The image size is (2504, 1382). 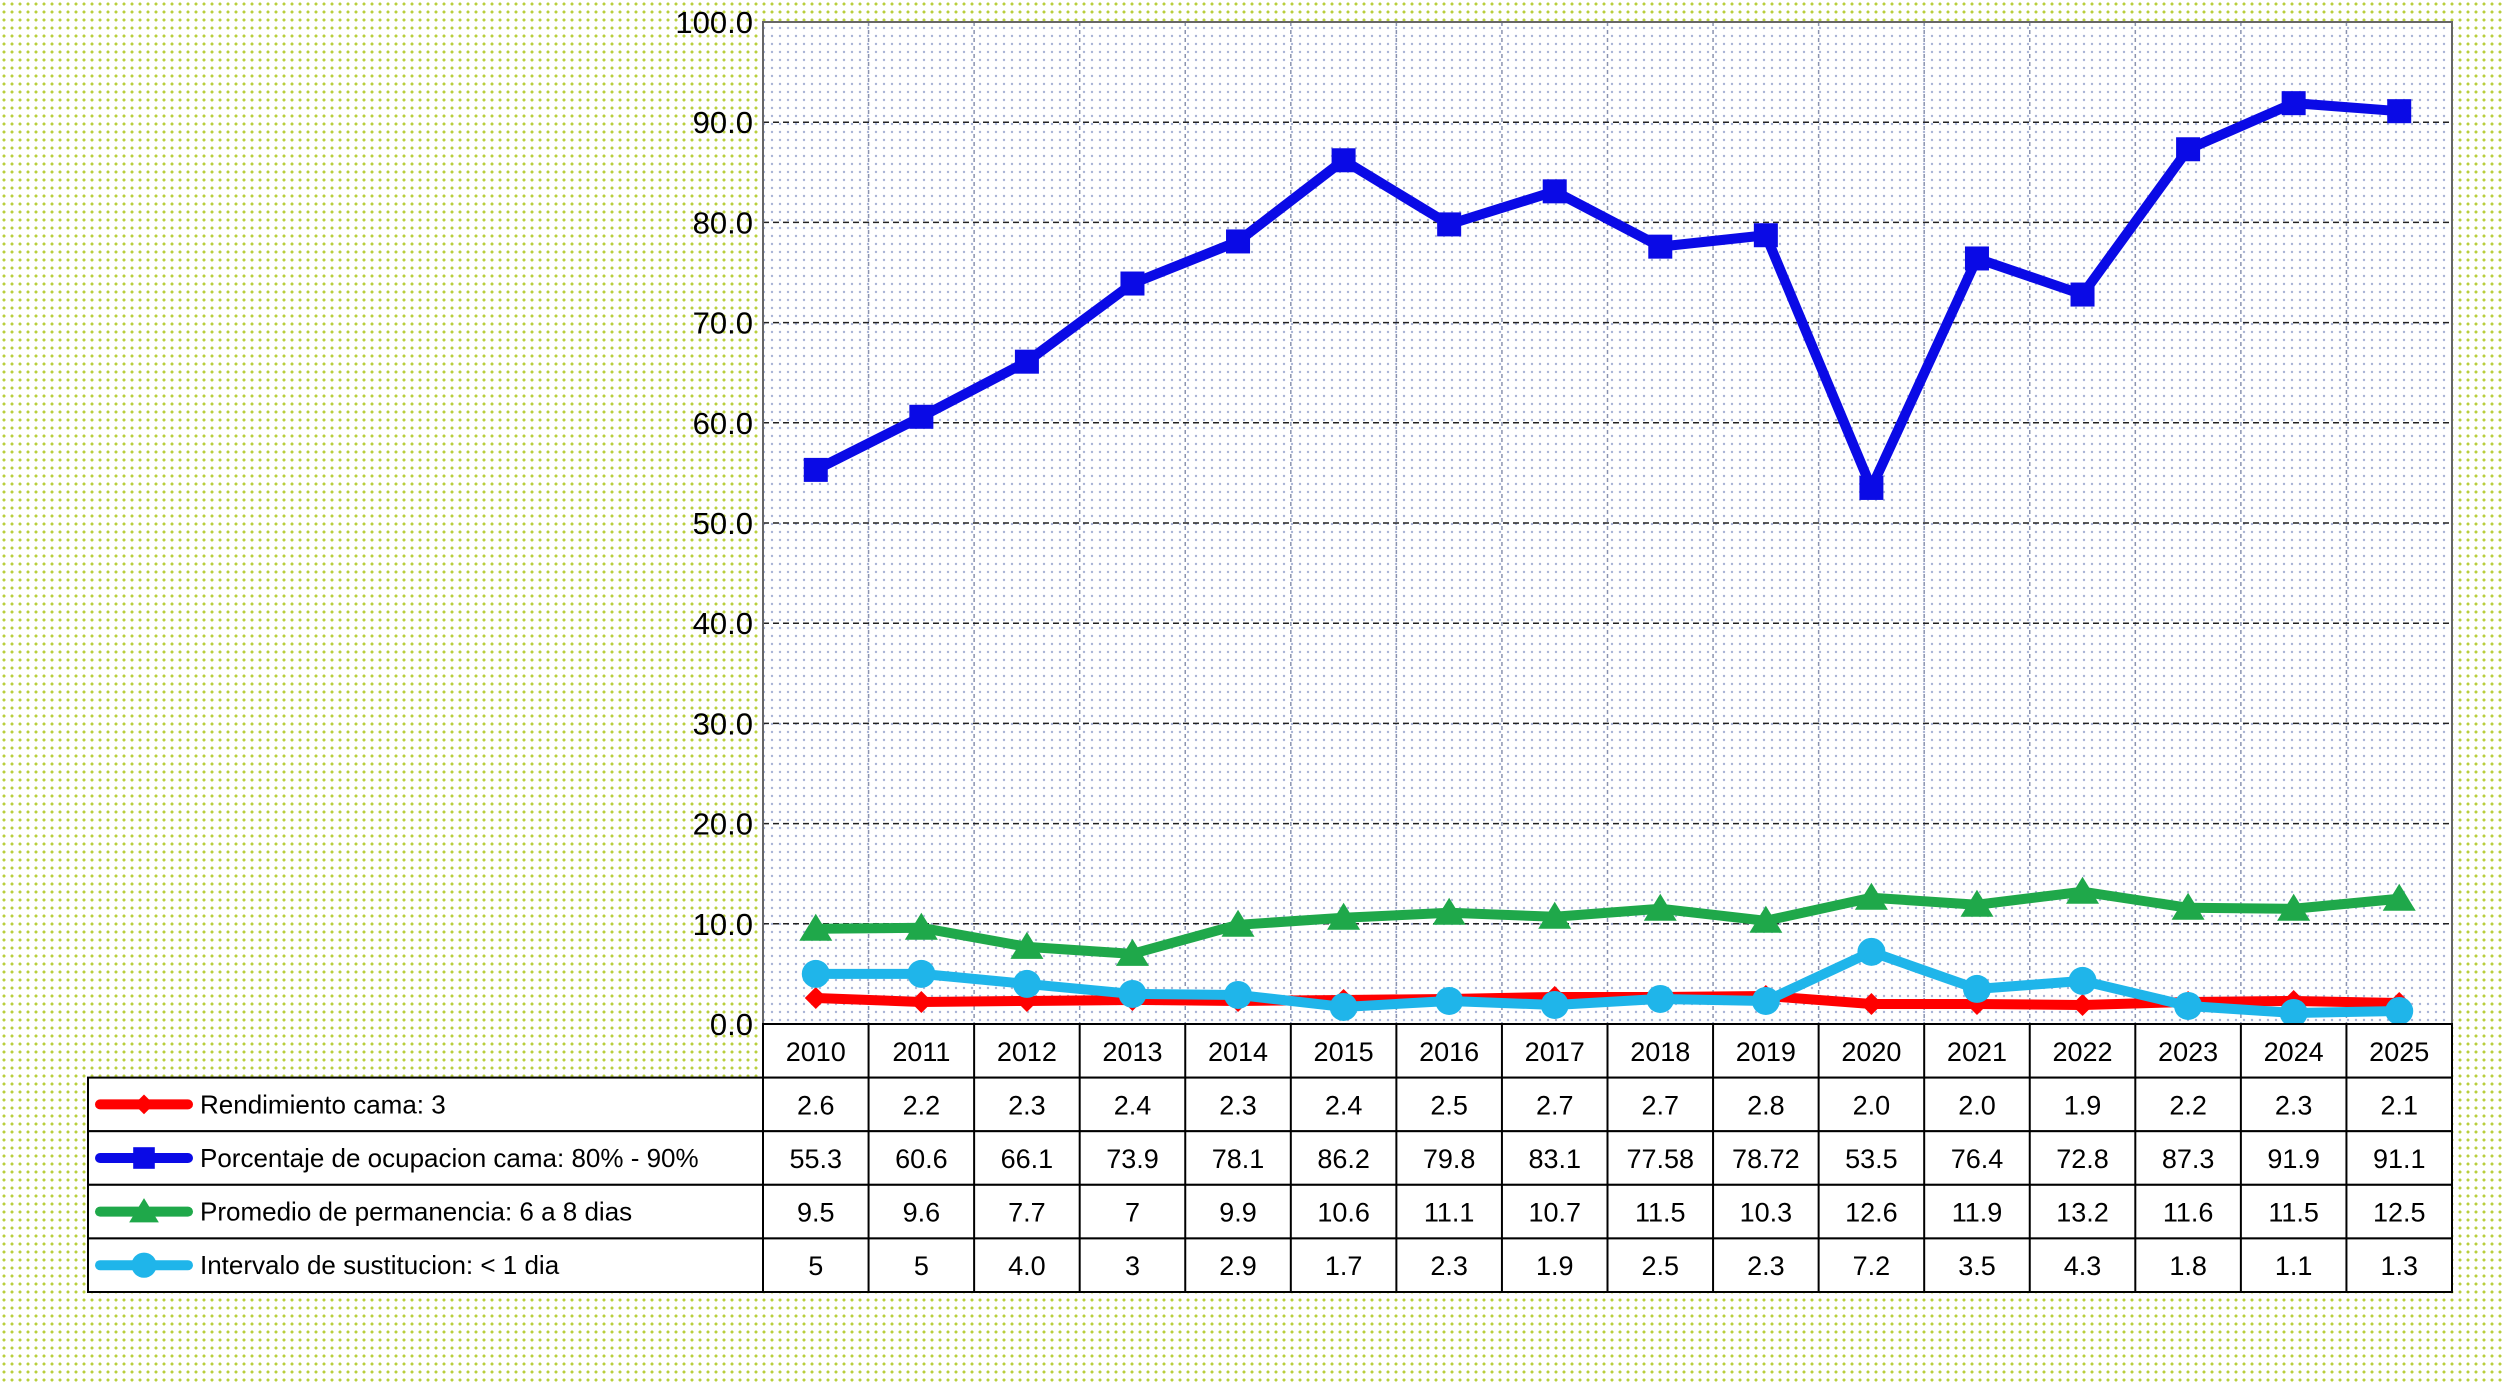 I want to click on x-category-label: 2014, so click(x=1238, y=1052).